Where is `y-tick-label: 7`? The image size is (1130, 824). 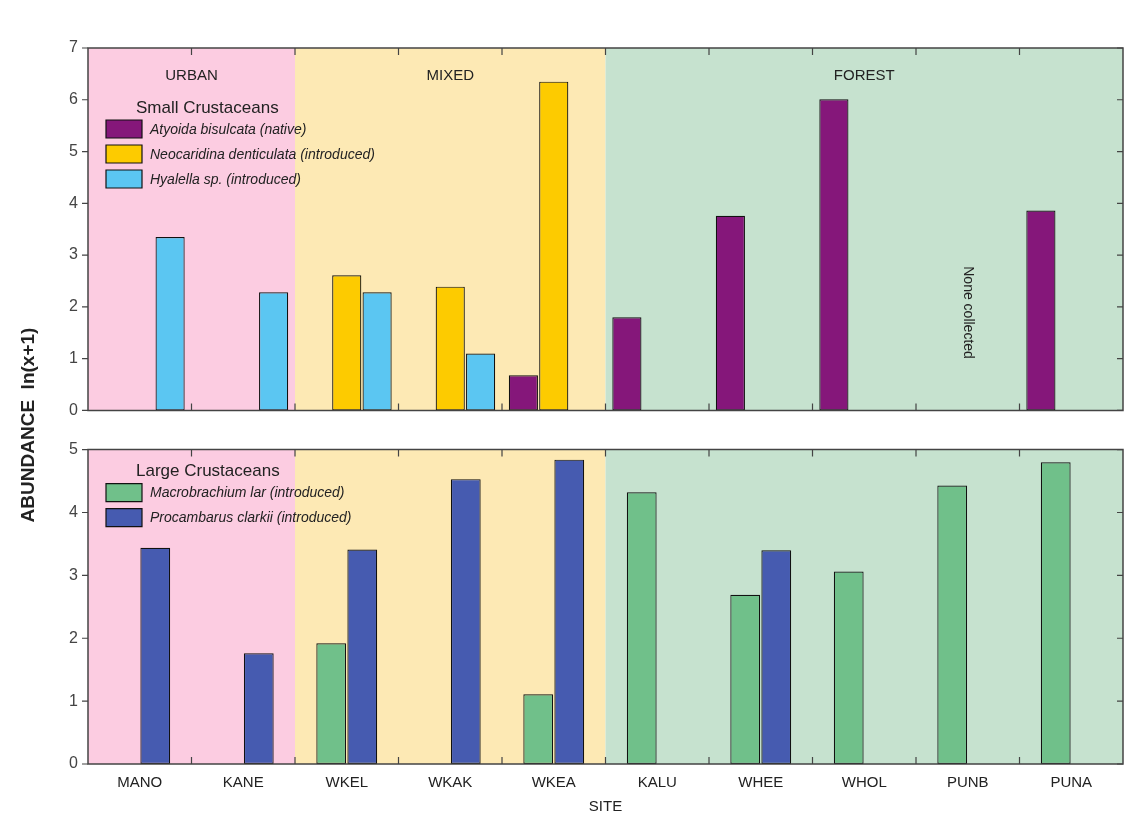 y-tick-label: 7 is located at coordinates (74, 47).